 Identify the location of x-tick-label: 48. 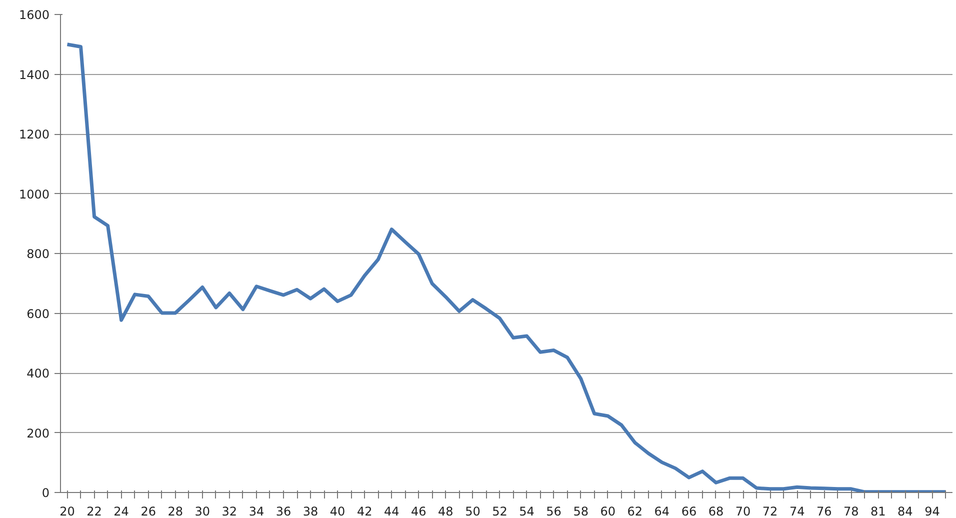
(446, 511).